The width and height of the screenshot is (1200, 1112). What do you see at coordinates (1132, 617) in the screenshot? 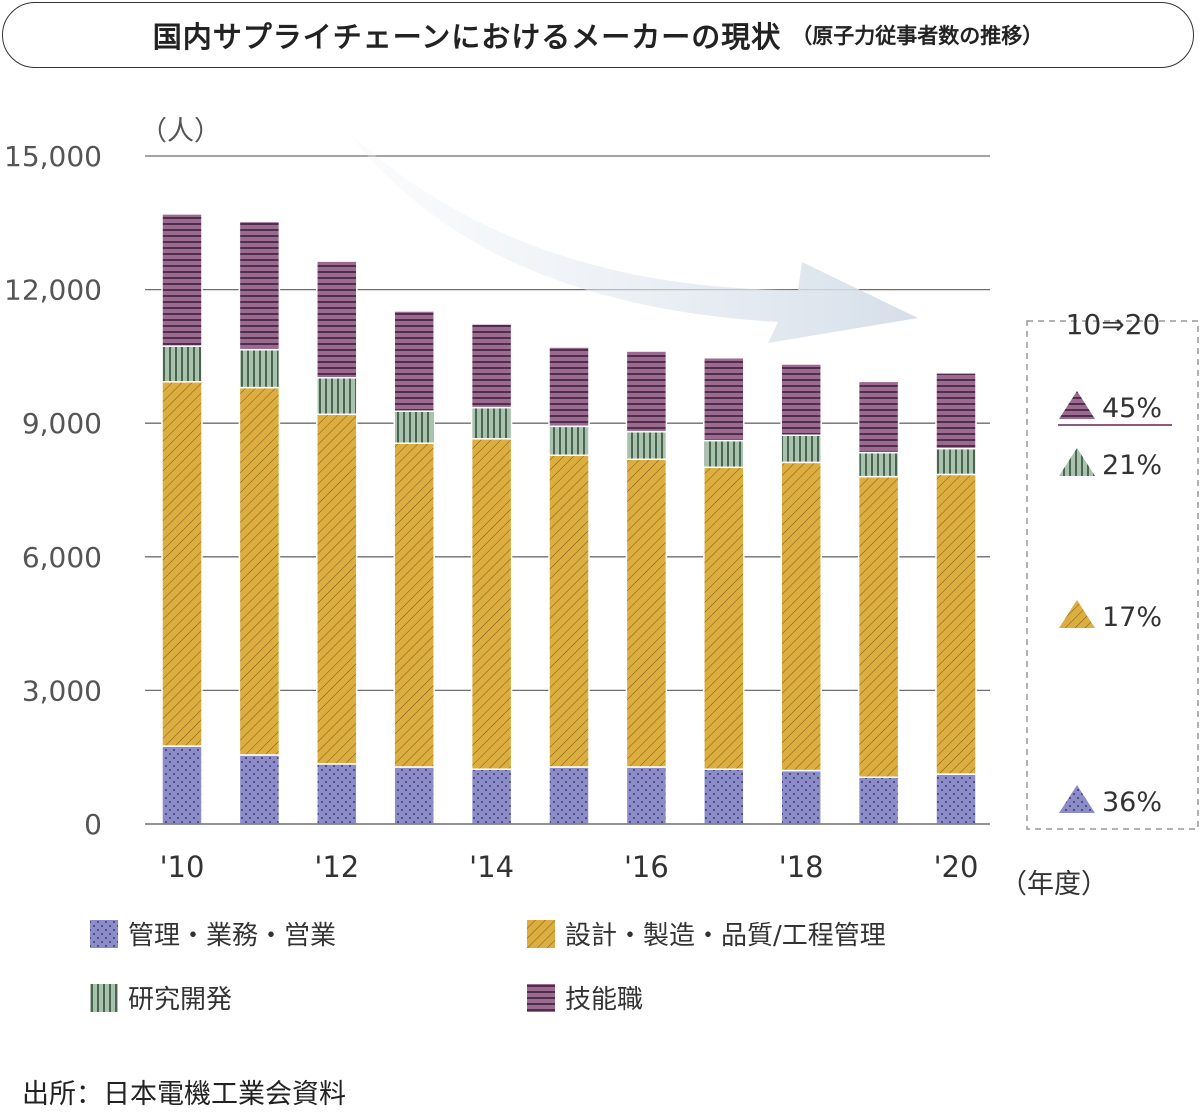
I see `change-value: 17%` at bounding box center [1132, 617].